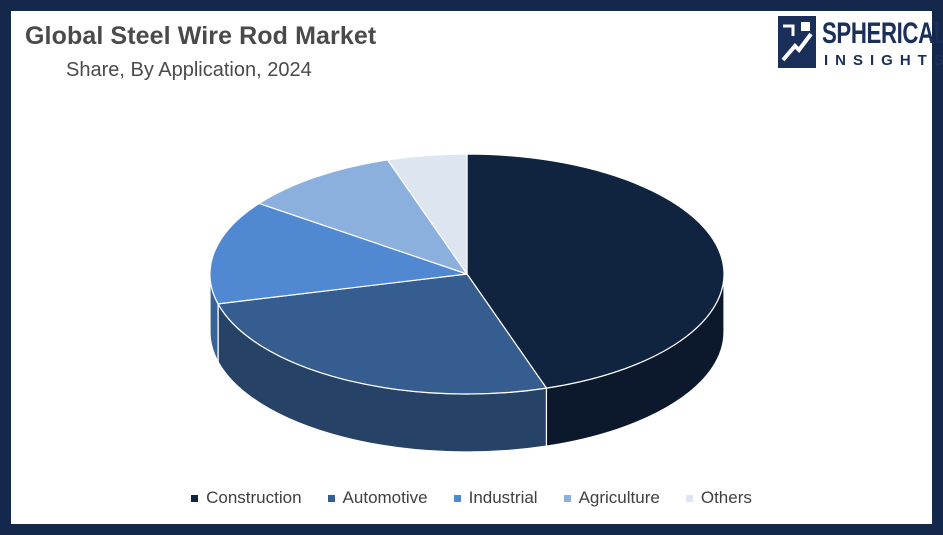 Image resolution: width=943 pixels, height=535 pixels. I want to click on legend-item-construction: Construction, so click(246, 498).